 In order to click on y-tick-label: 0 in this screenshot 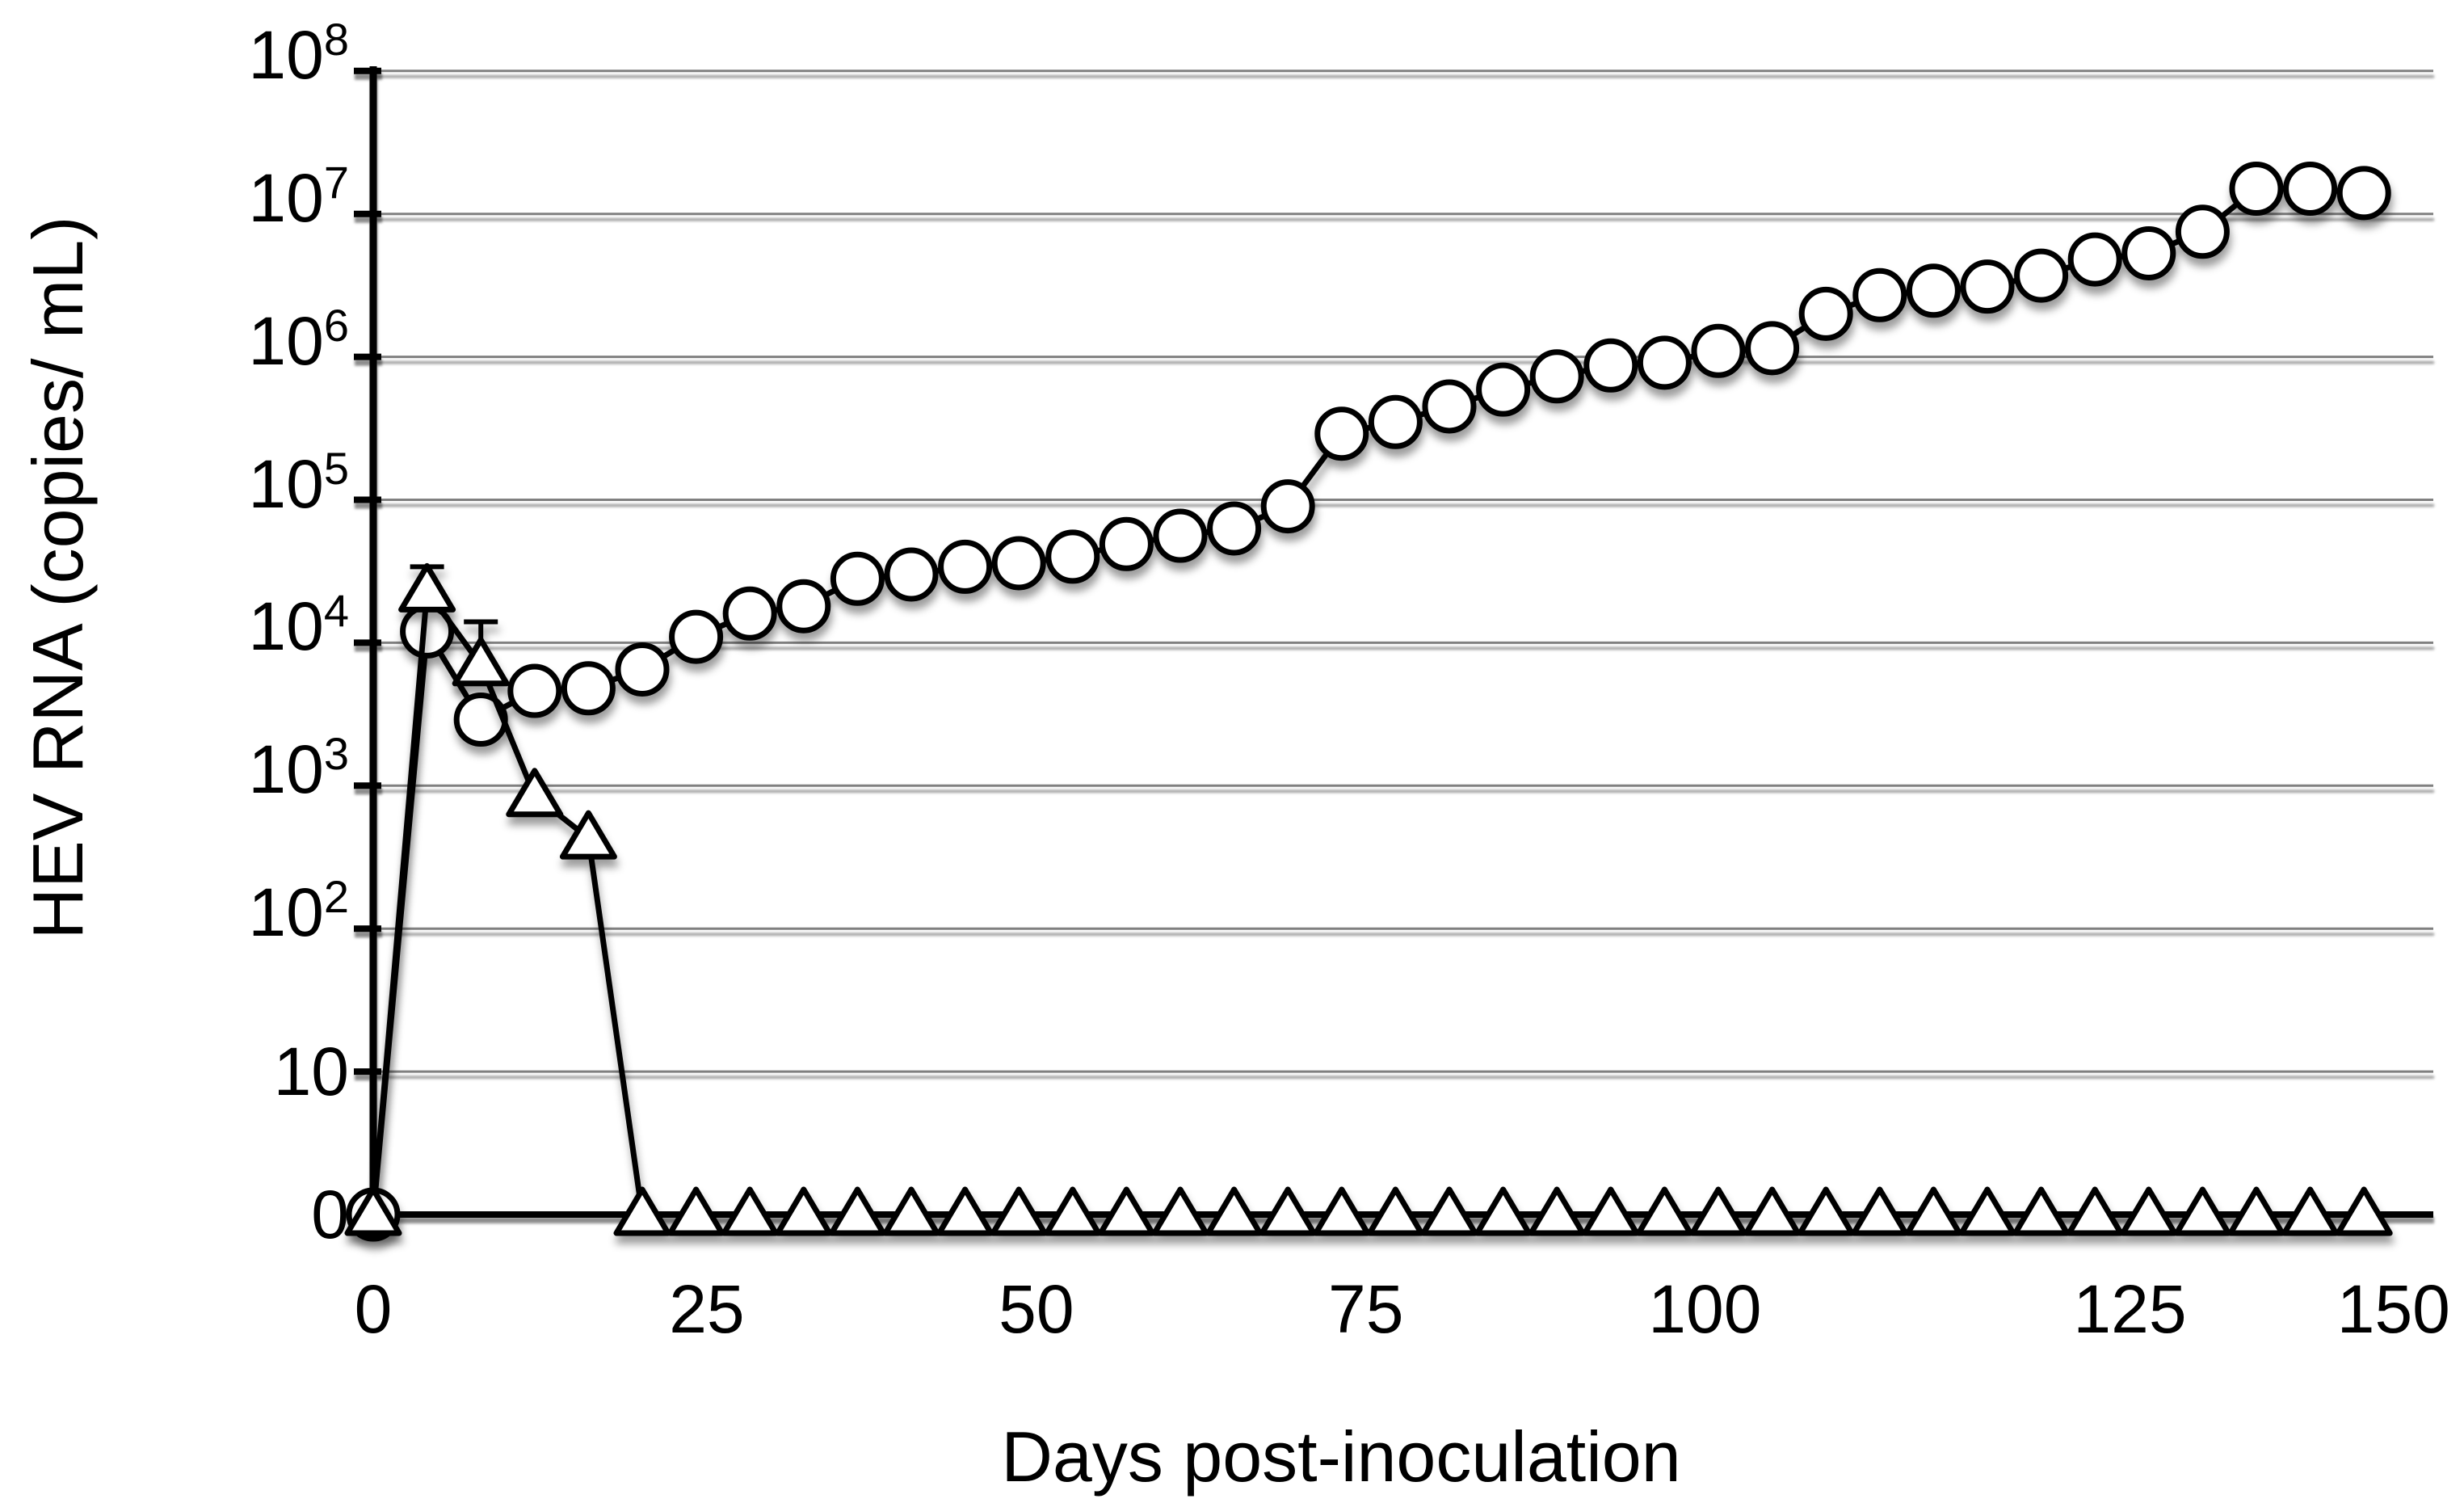, I will do `click(330, 1214)`.